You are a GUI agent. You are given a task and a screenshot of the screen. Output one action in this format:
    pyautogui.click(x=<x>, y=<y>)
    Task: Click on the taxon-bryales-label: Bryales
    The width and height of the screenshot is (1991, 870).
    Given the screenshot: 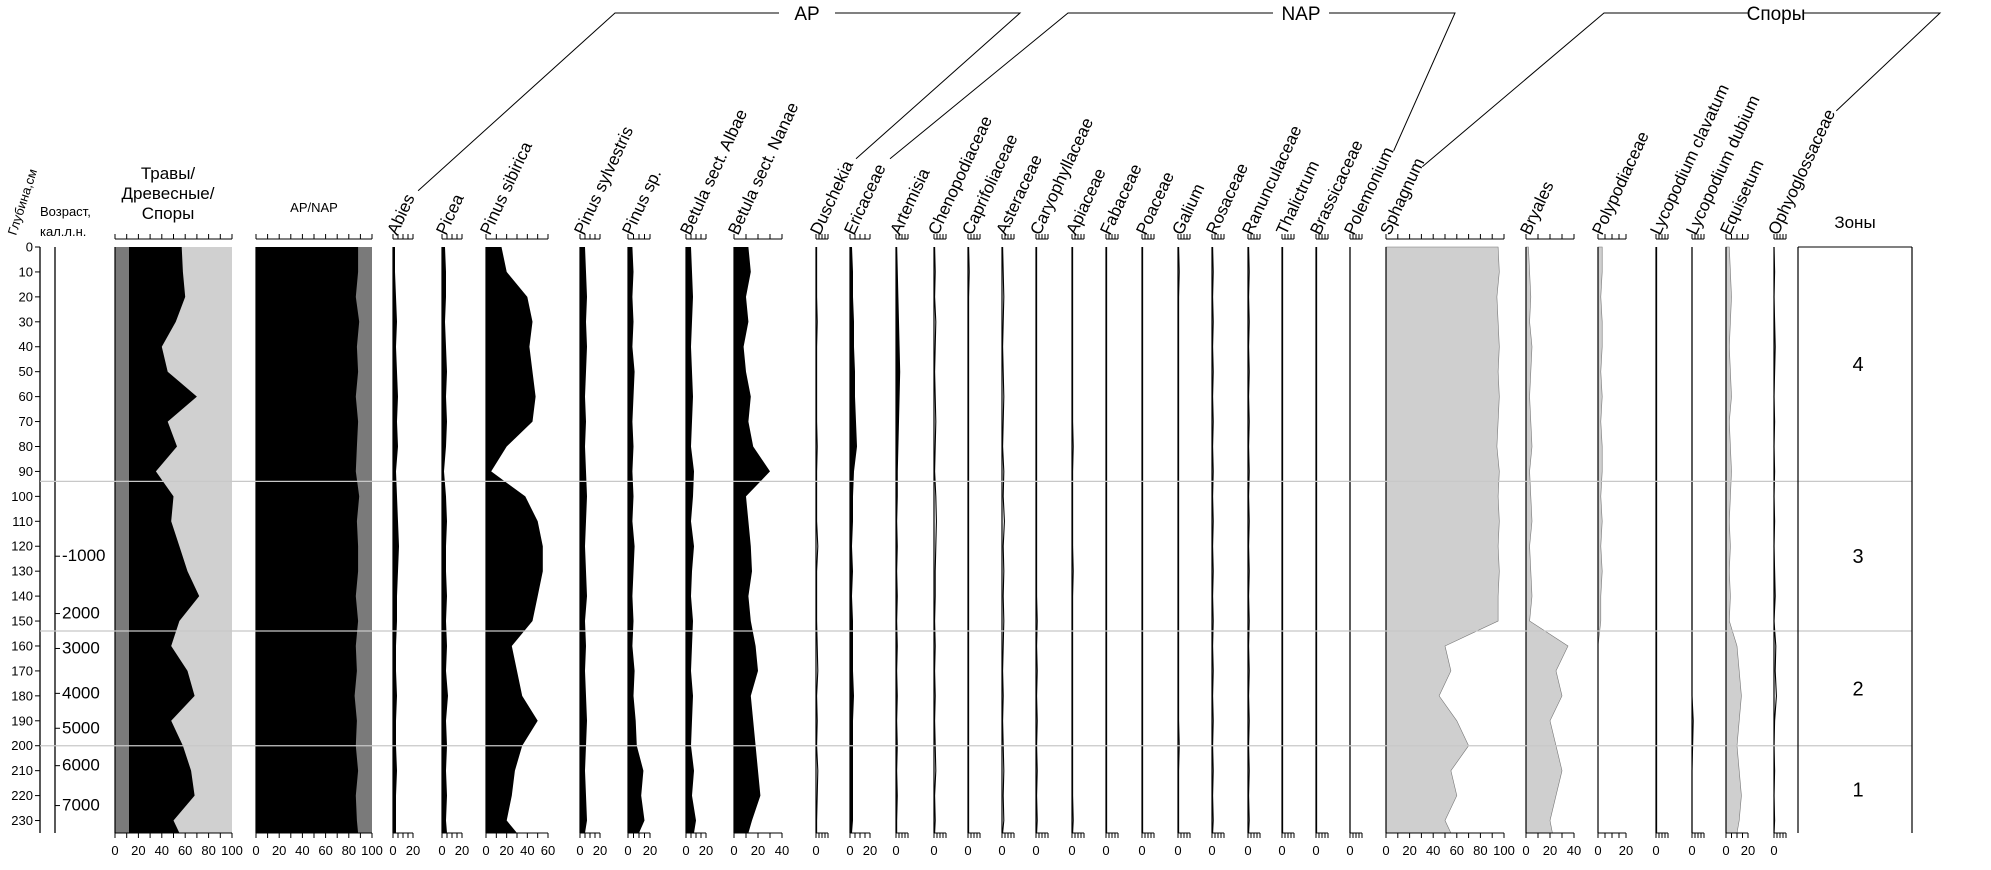 What is the action you would take?
    pyautogui.click(x=1536, y=207)
    